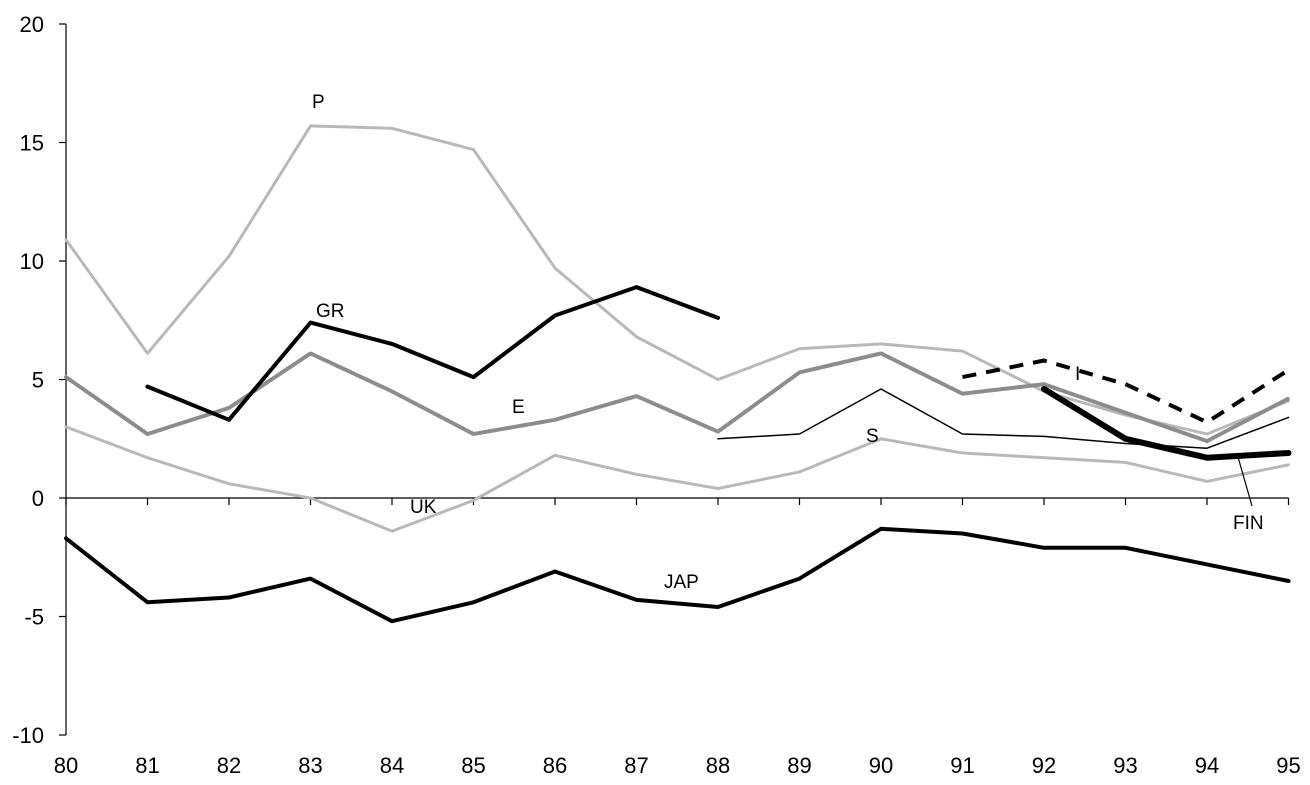 The image size is (1310, 785). Describe the element at coordinates (881, 765) in the screenshot. I see `x-tick-label: 90` at that location.